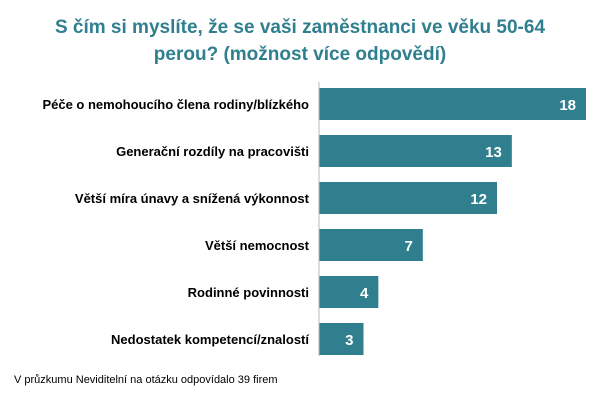  Describe the element at coordinates (567, 105) in the screenshot. I see `value-label-1: 18` at that location.